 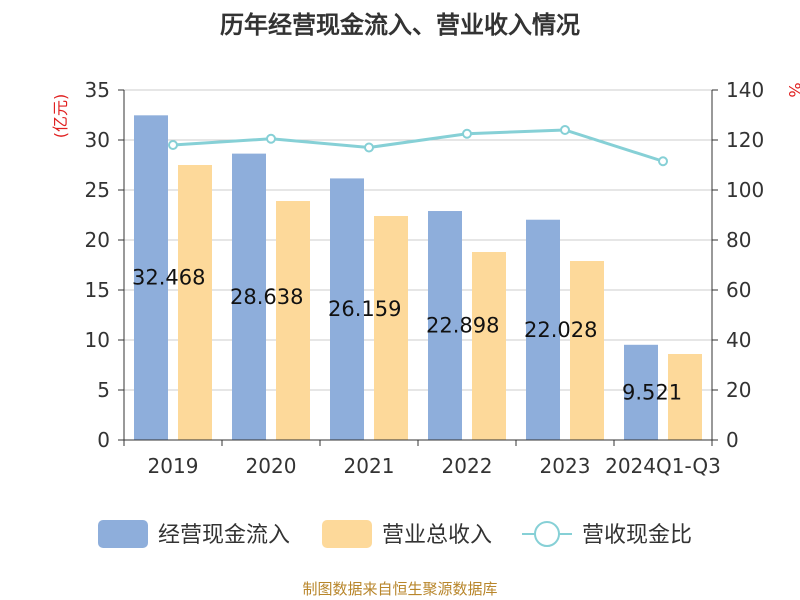 What do you see at coordinates (224, 535) in the screenshot?
I see `legend-label-cash-inflow: 经营现金流入` at bounding box center [224, 535].